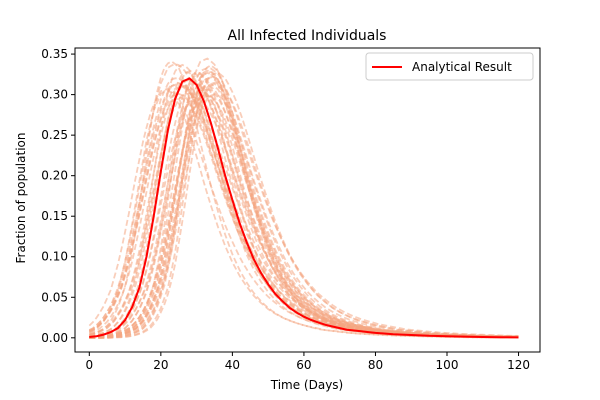  Describe the element at coordinates (54, 54) in the screenshot. I see `y-tick-label: 0.35` at that location.